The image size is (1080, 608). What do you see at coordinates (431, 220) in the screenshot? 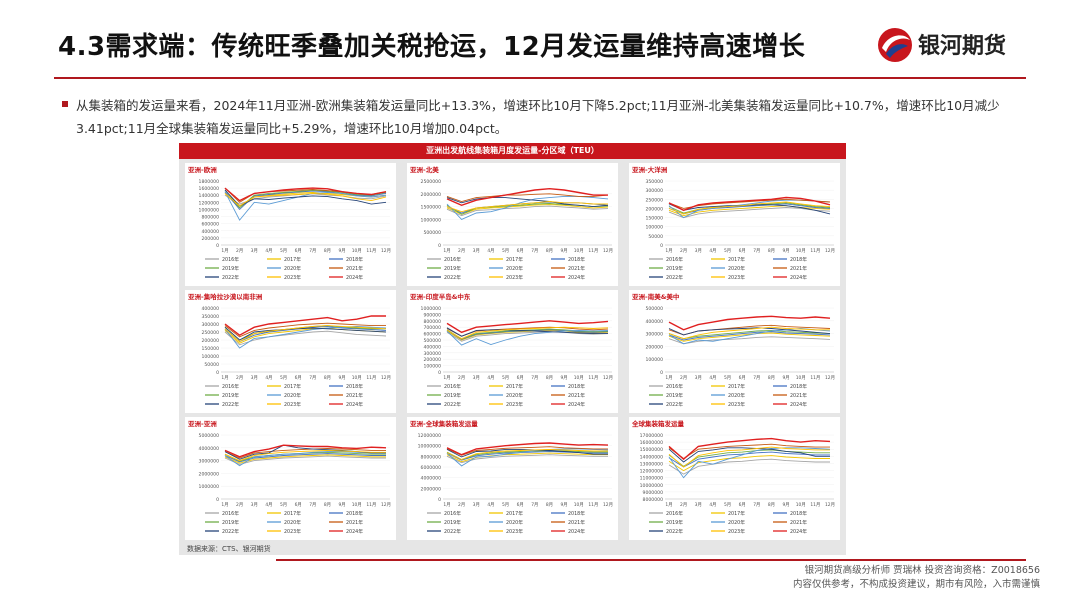
I see `y-tick-label: 1000000` at bounding box center [431, 220].